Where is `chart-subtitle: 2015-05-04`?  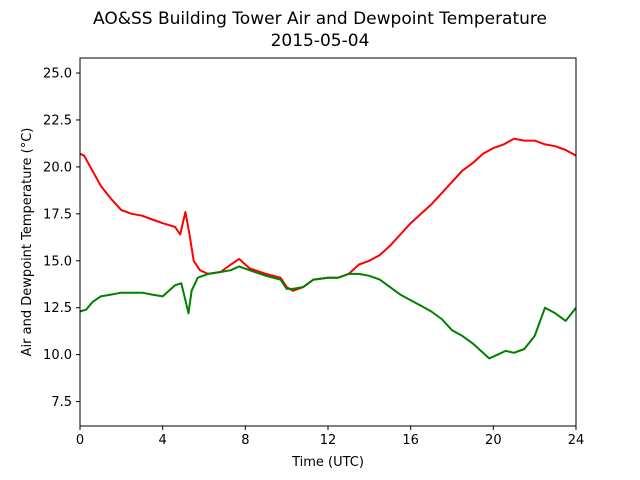 chart-subtitle: 2015-05-04 is located at coordinates (320, 41).